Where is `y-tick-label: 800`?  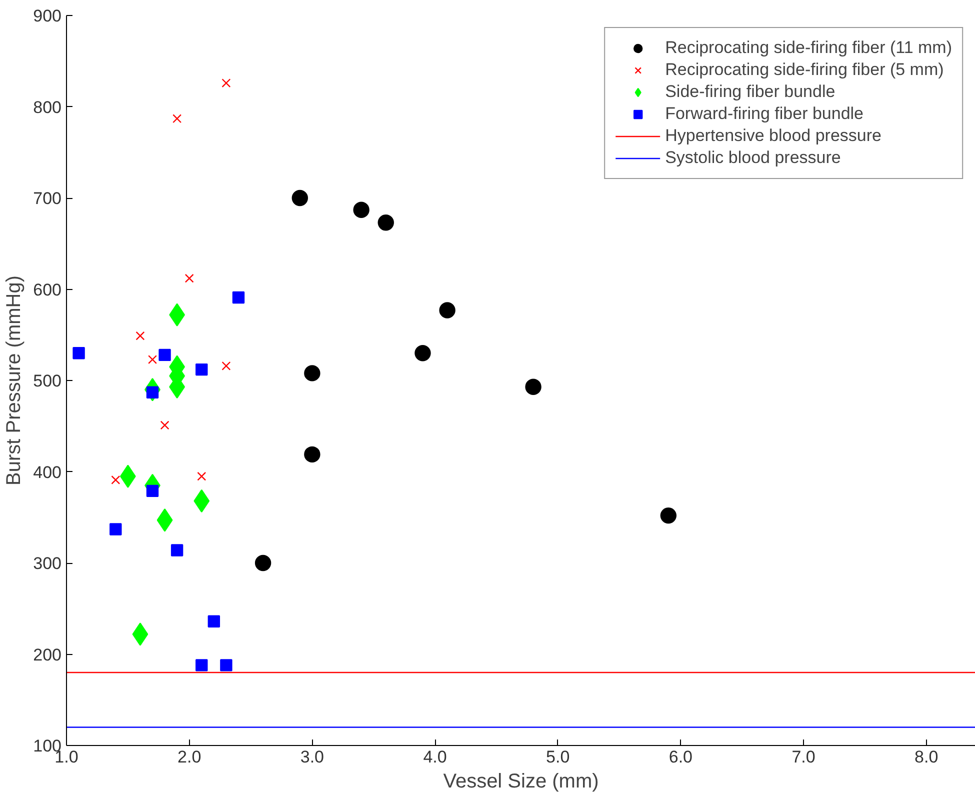
y-tick-label: 800 is located at coordinates (47, 107).